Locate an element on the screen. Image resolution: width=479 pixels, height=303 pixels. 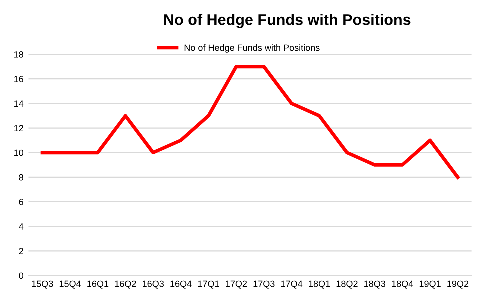
x-tick-label: 15Q4 is located at coordinates (71, 284).